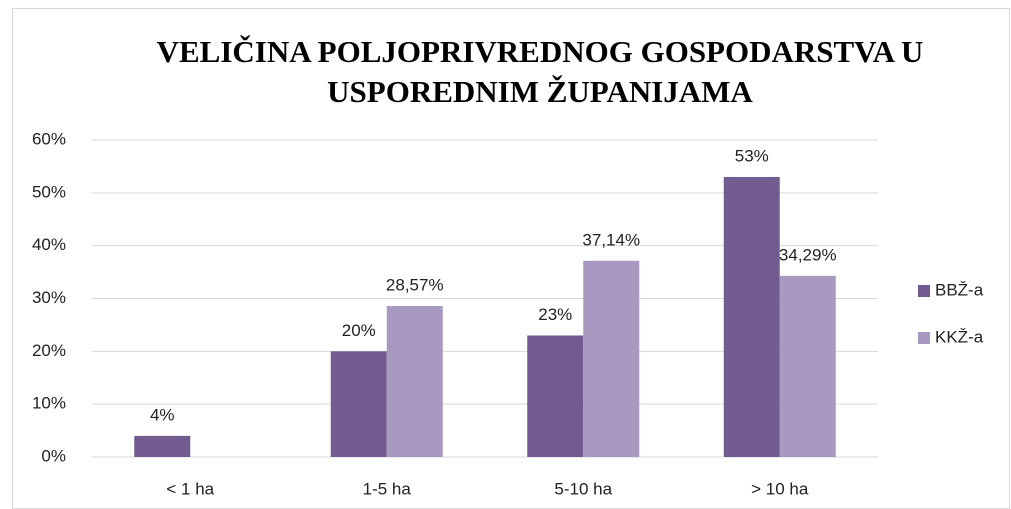  Describe the element at coordinates (959, 289) in the screenshot. I see `legend-label: BBŽ-a` at that location.